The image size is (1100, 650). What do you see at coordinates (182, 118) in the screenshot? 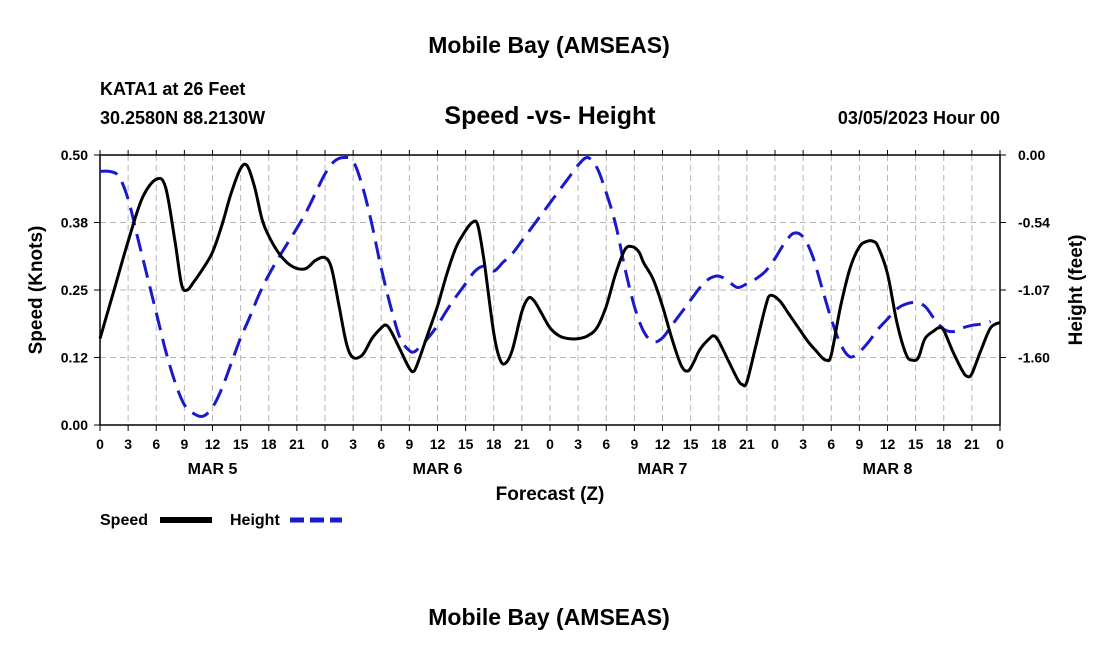
I see `station-coords: 30.2580N 88.2130W` at bounding box center [182, 118].